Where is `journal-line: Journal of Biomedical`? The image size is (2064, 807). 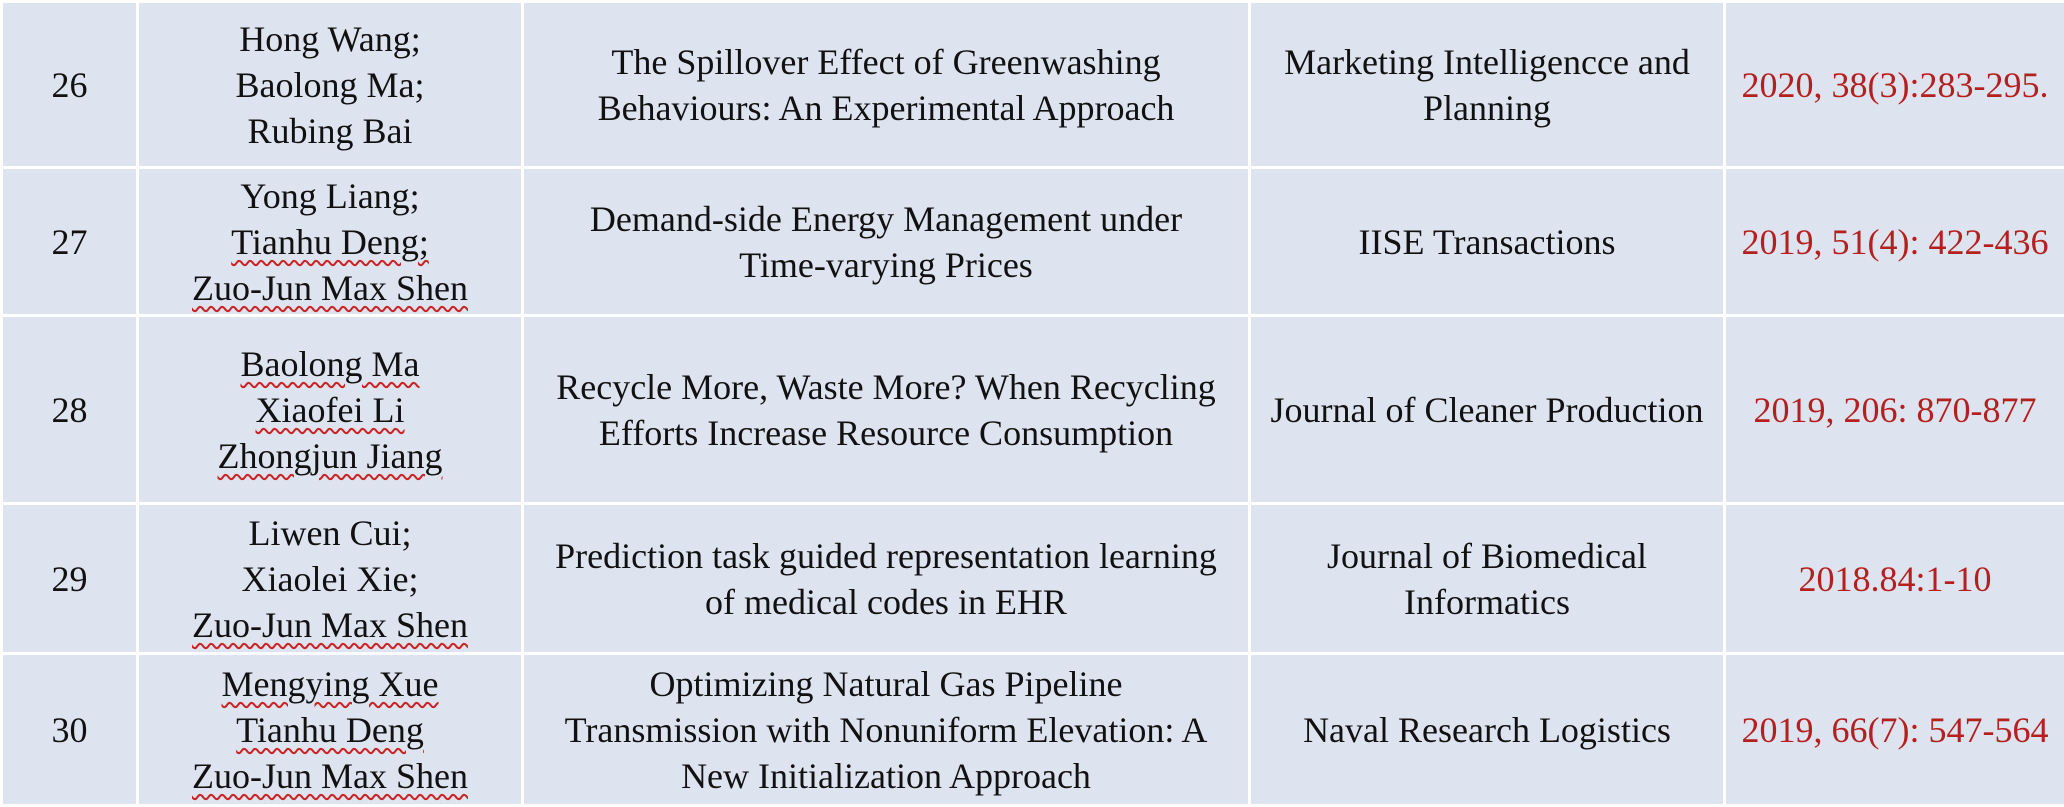
journal-line: Journal of Biomedical is located at coordinates (1487, 556).